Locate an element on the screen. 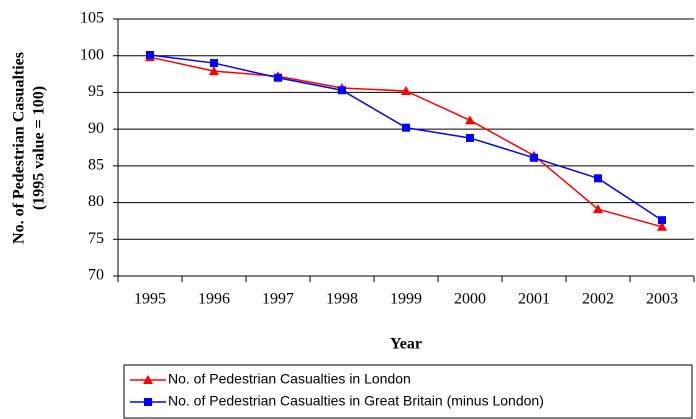  x-tick-label: 2002 is located at coordinates (598, 299).